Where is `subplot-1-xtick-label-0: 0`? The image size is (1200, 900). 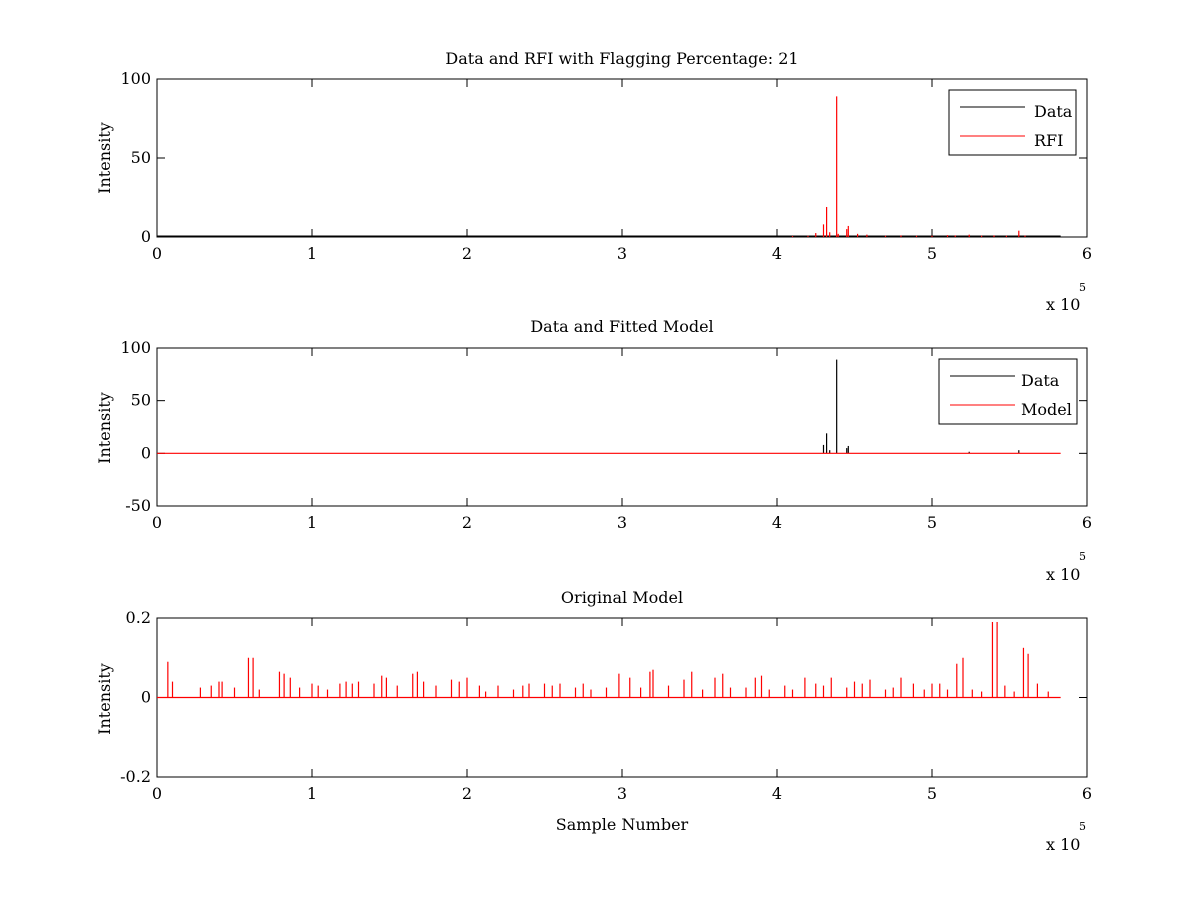 subplot-1-xtick-label-0: 0 is located at coordinates (157, 253).